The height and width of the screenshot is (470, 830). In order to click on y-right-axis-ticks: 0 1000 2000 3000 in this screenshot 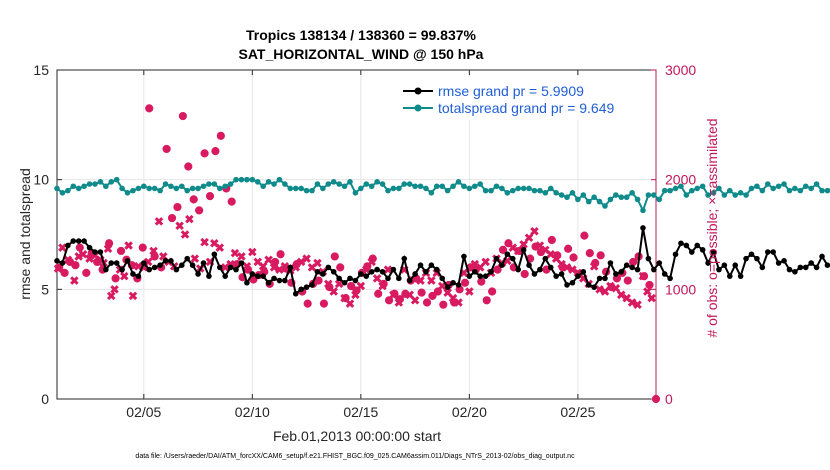, I will do `click(673, 234)`.